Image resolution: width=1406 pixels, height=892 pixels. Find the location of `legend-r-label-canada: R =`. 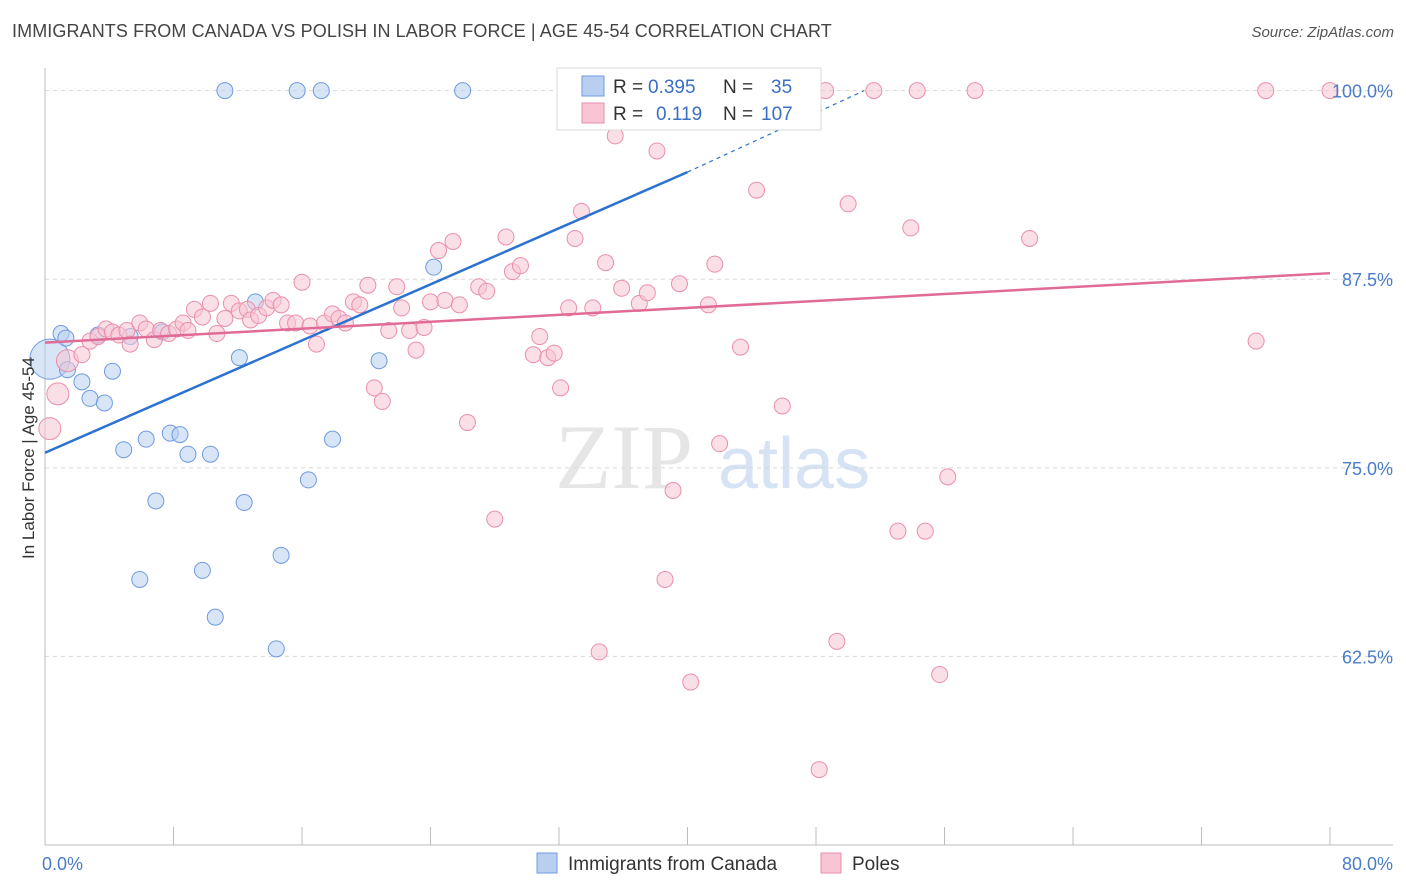

legend-r-label-canada: R = is located at coordinates (628, 87).